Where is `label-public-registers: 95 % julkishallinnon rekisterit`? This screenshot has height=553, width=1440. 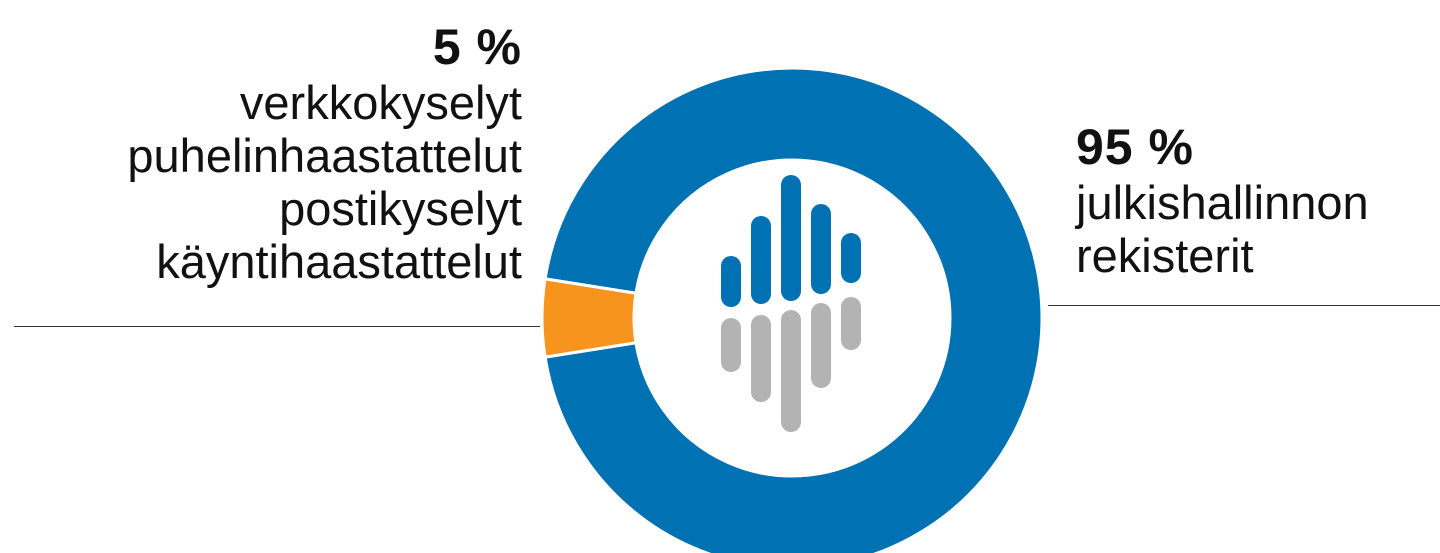 label-public-registers: 95 % julkishallinnon rekisterit is located at coordinates (1222, 202).